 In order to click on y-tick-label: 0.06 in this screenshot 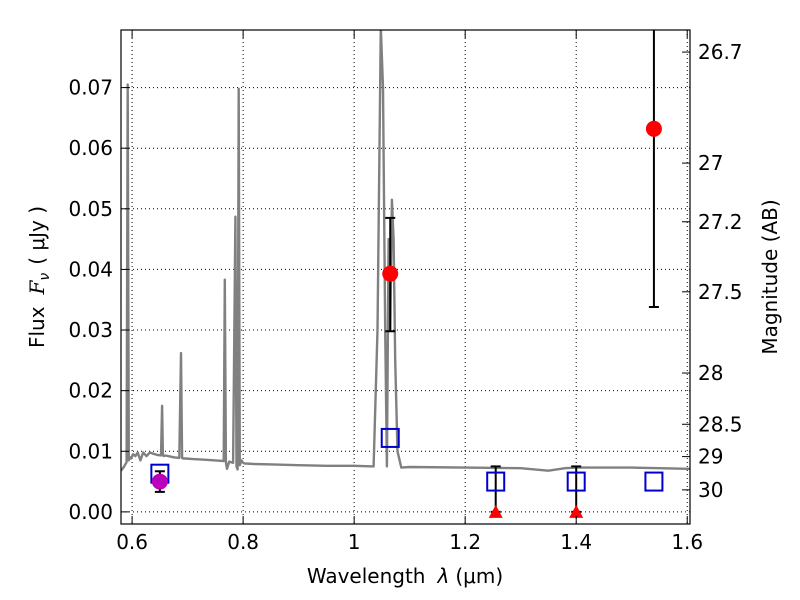, I will do `click(90, 148)`.